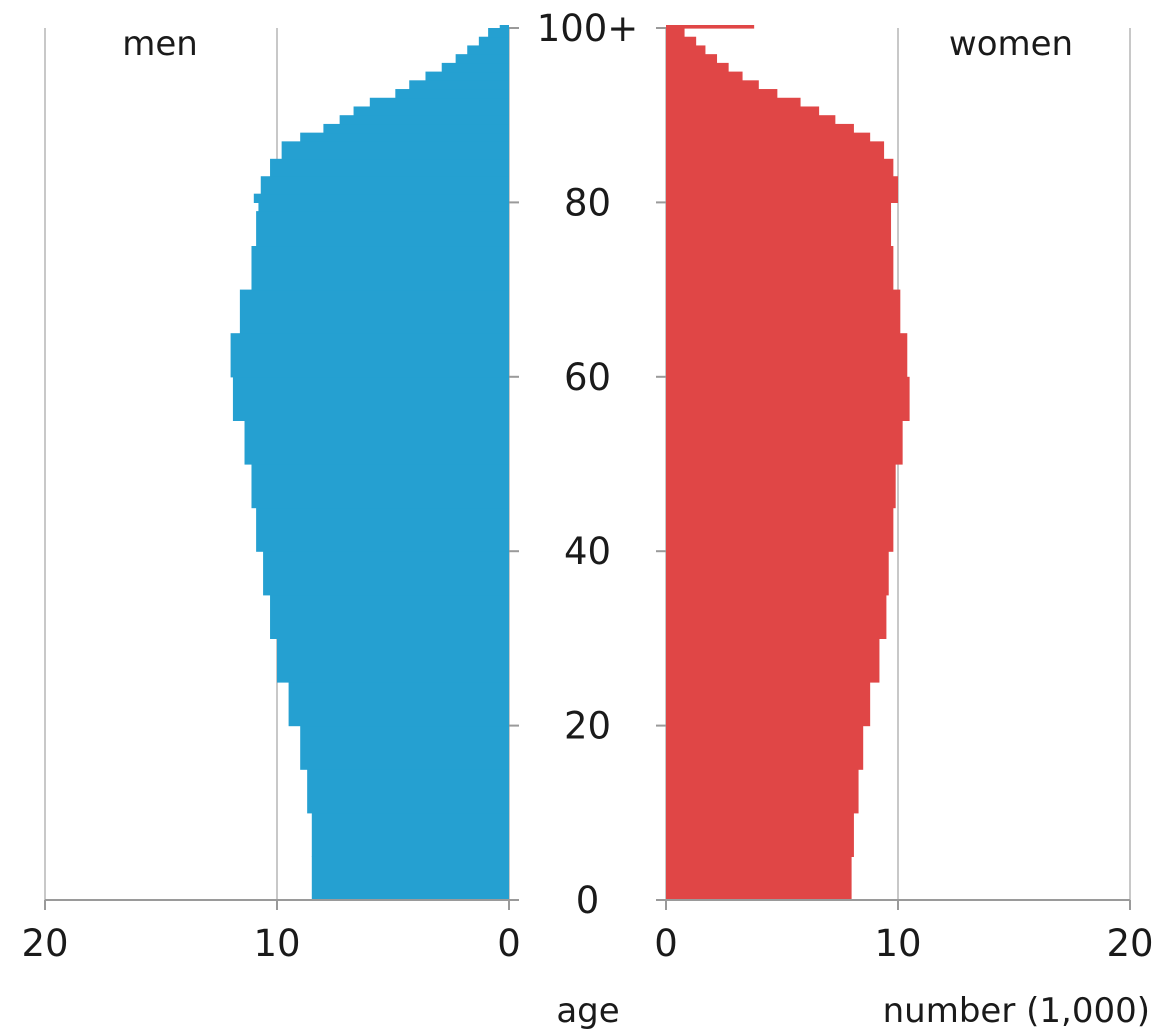  Describe the element at coordinates (276, 943) in the screenshot. I see `left-x-tick-label-10: 10` at that location.